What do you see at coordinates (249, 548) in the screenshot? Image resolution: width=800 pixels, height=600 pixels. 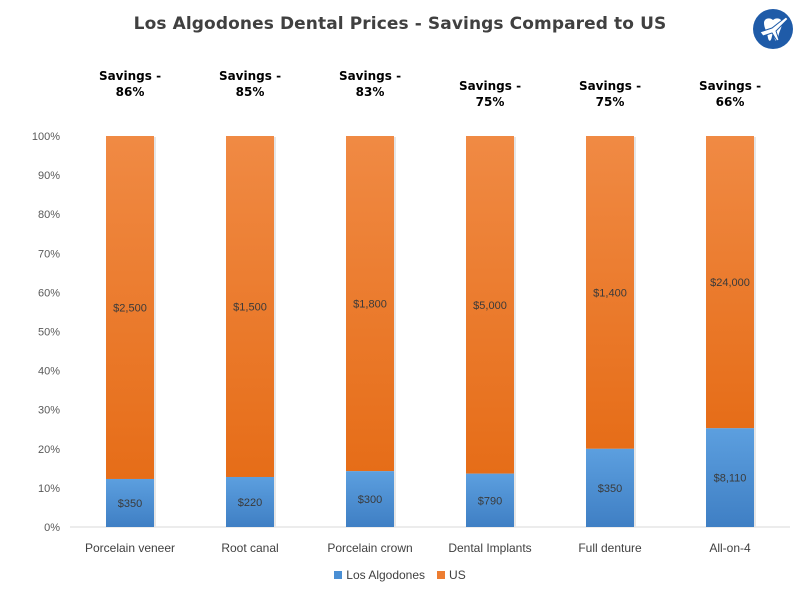 I see `x-tick-label: Root canal` at bounding box center [249, 548].